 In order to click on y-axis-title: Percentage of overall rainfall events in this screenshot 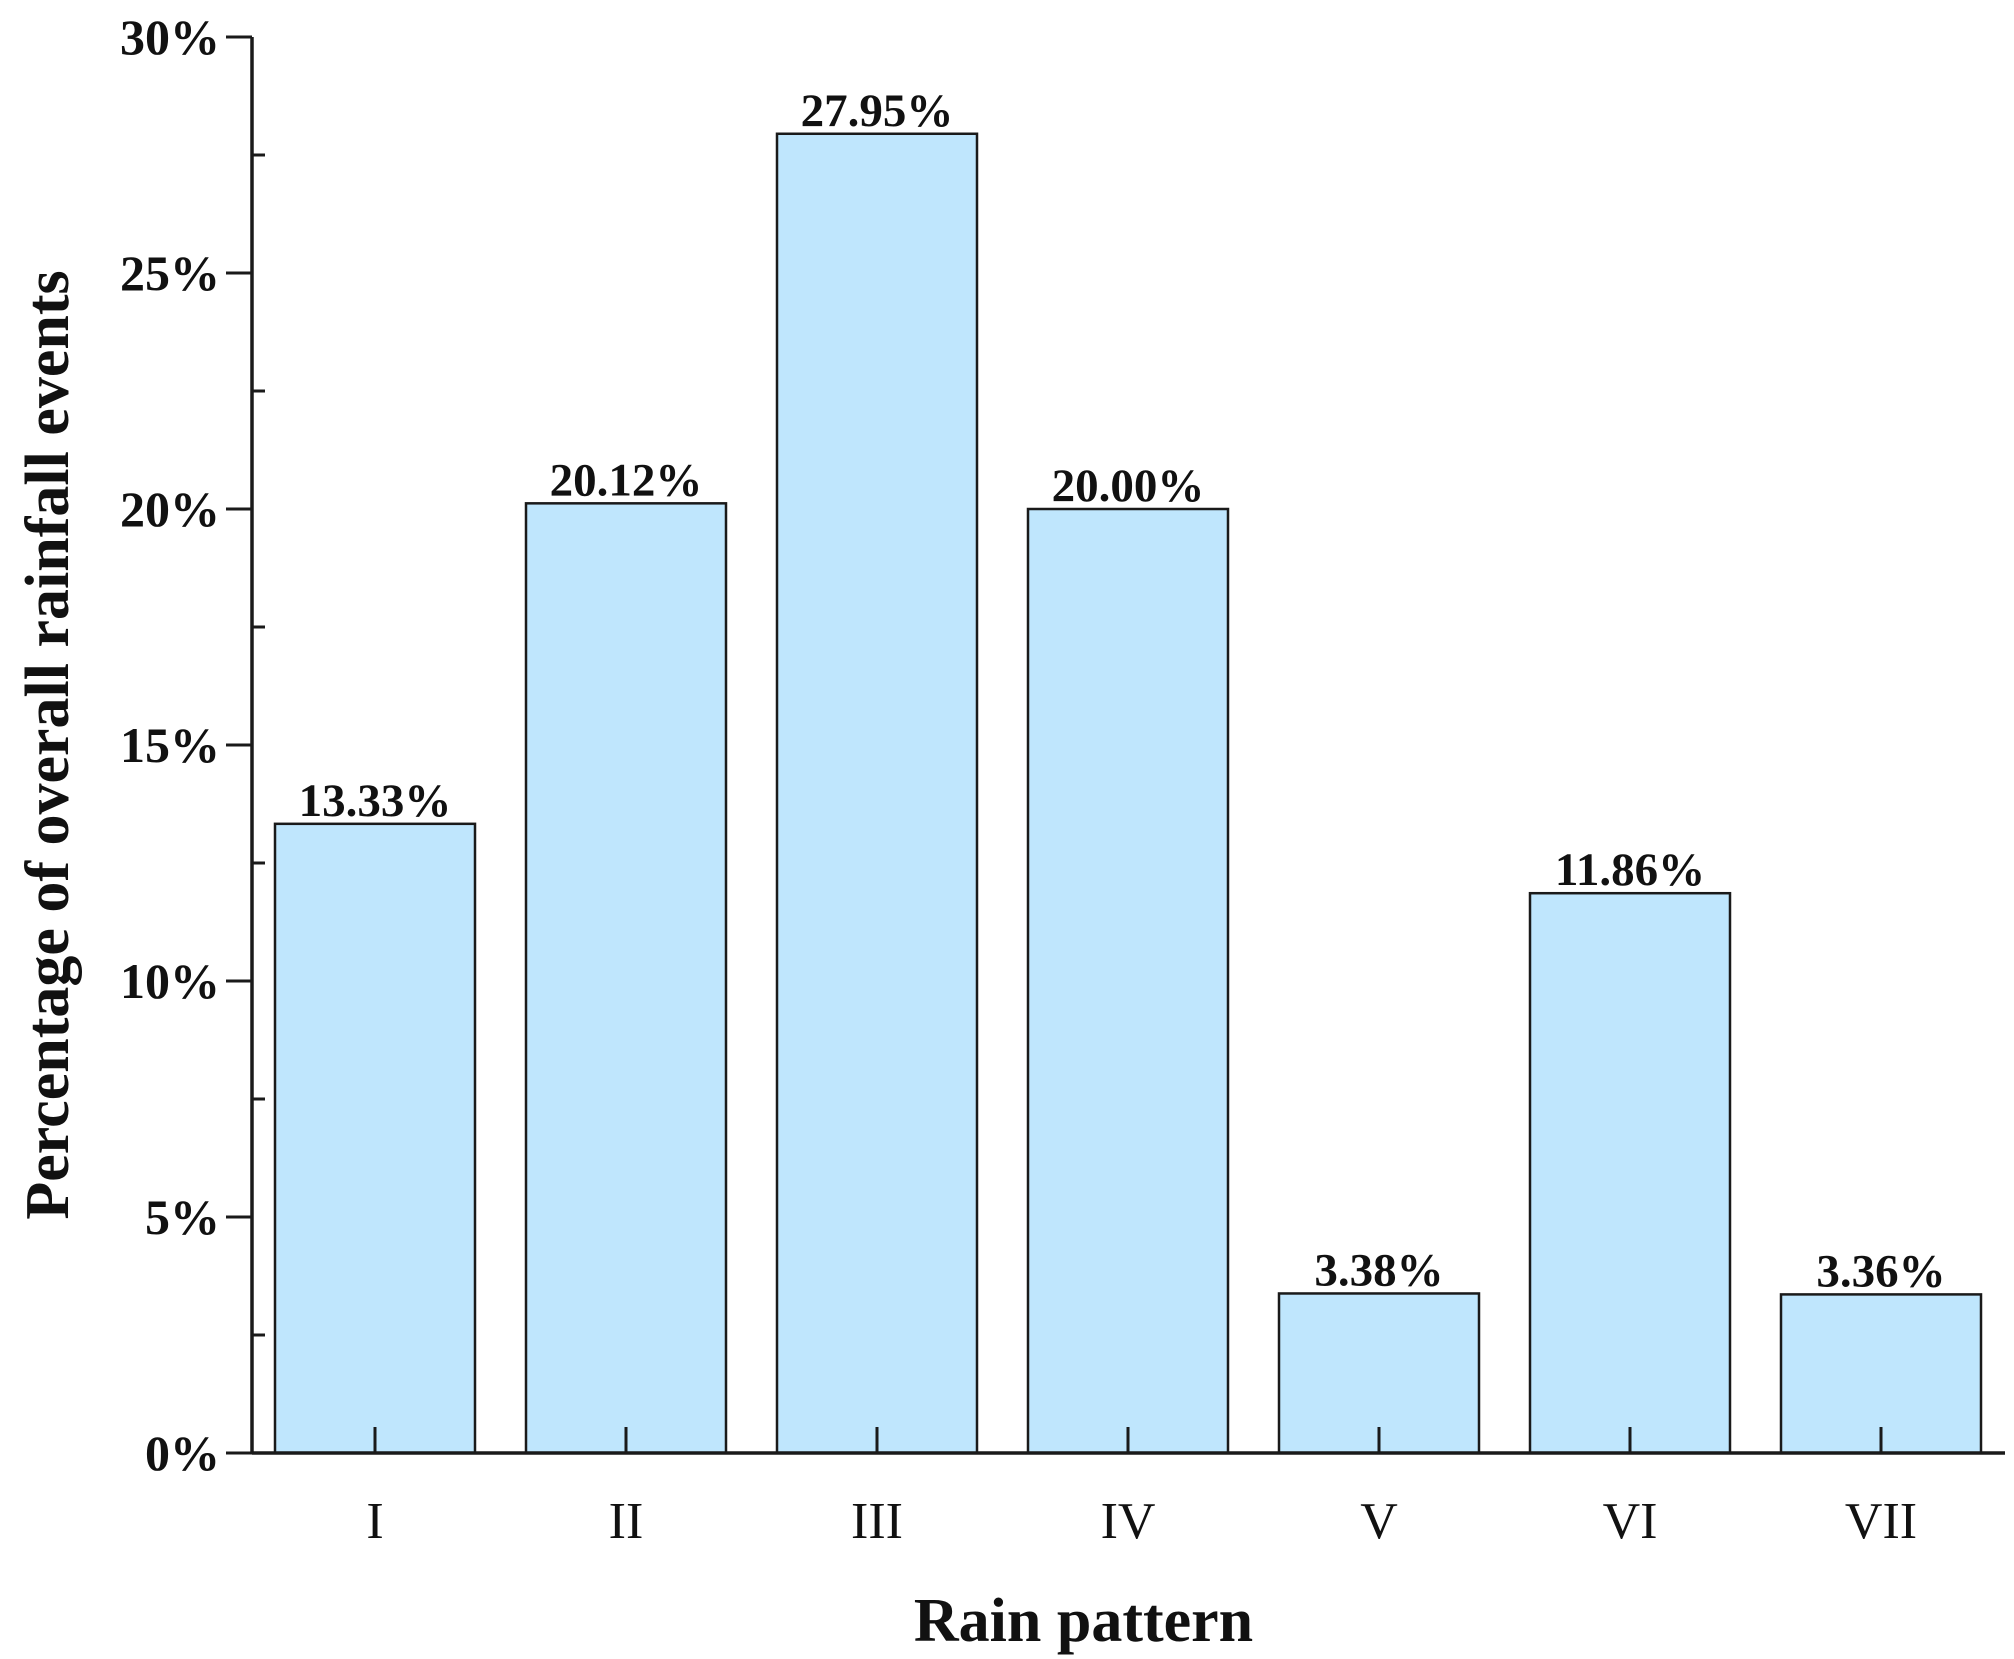, I will do `click(48, 744)`.